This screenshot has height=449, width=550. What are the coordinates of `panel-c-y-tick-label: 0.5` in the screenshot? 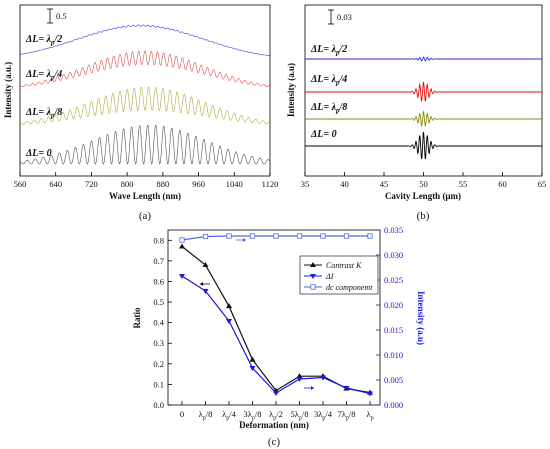 It's located at (158, 302).